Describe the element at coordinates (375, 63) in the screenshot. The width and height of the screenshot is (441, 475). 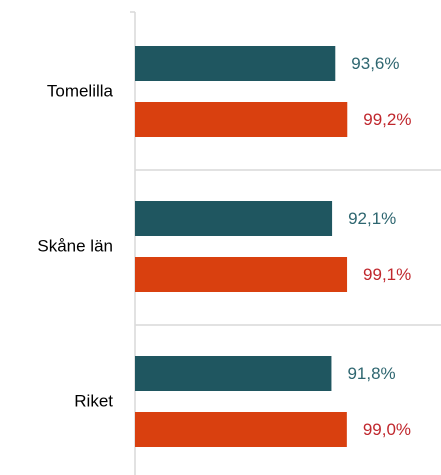
I see `value-label: 93,6%` at that location.